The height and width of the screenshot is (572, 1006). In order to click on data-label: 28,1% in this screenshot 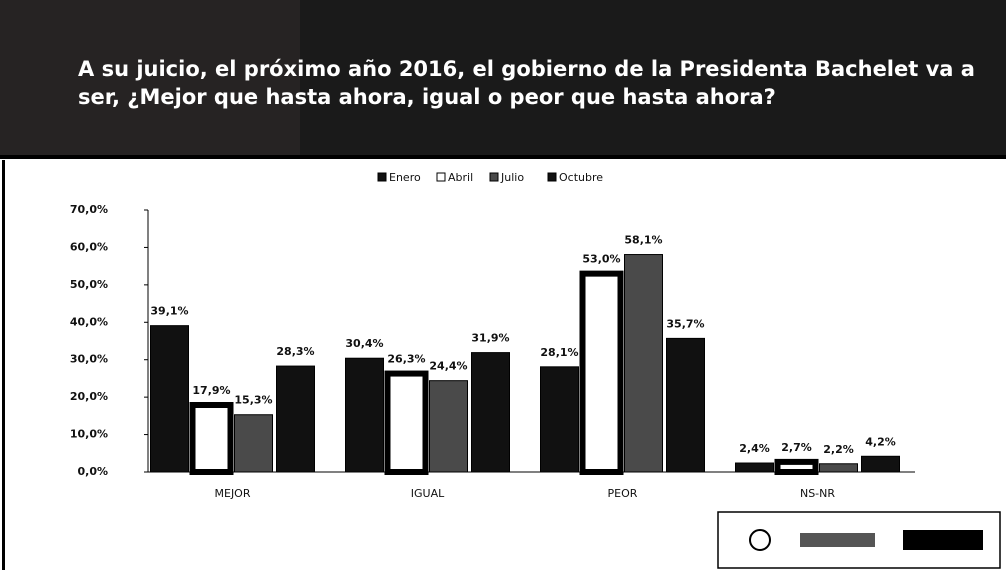, I will do `click(559, 352)`.